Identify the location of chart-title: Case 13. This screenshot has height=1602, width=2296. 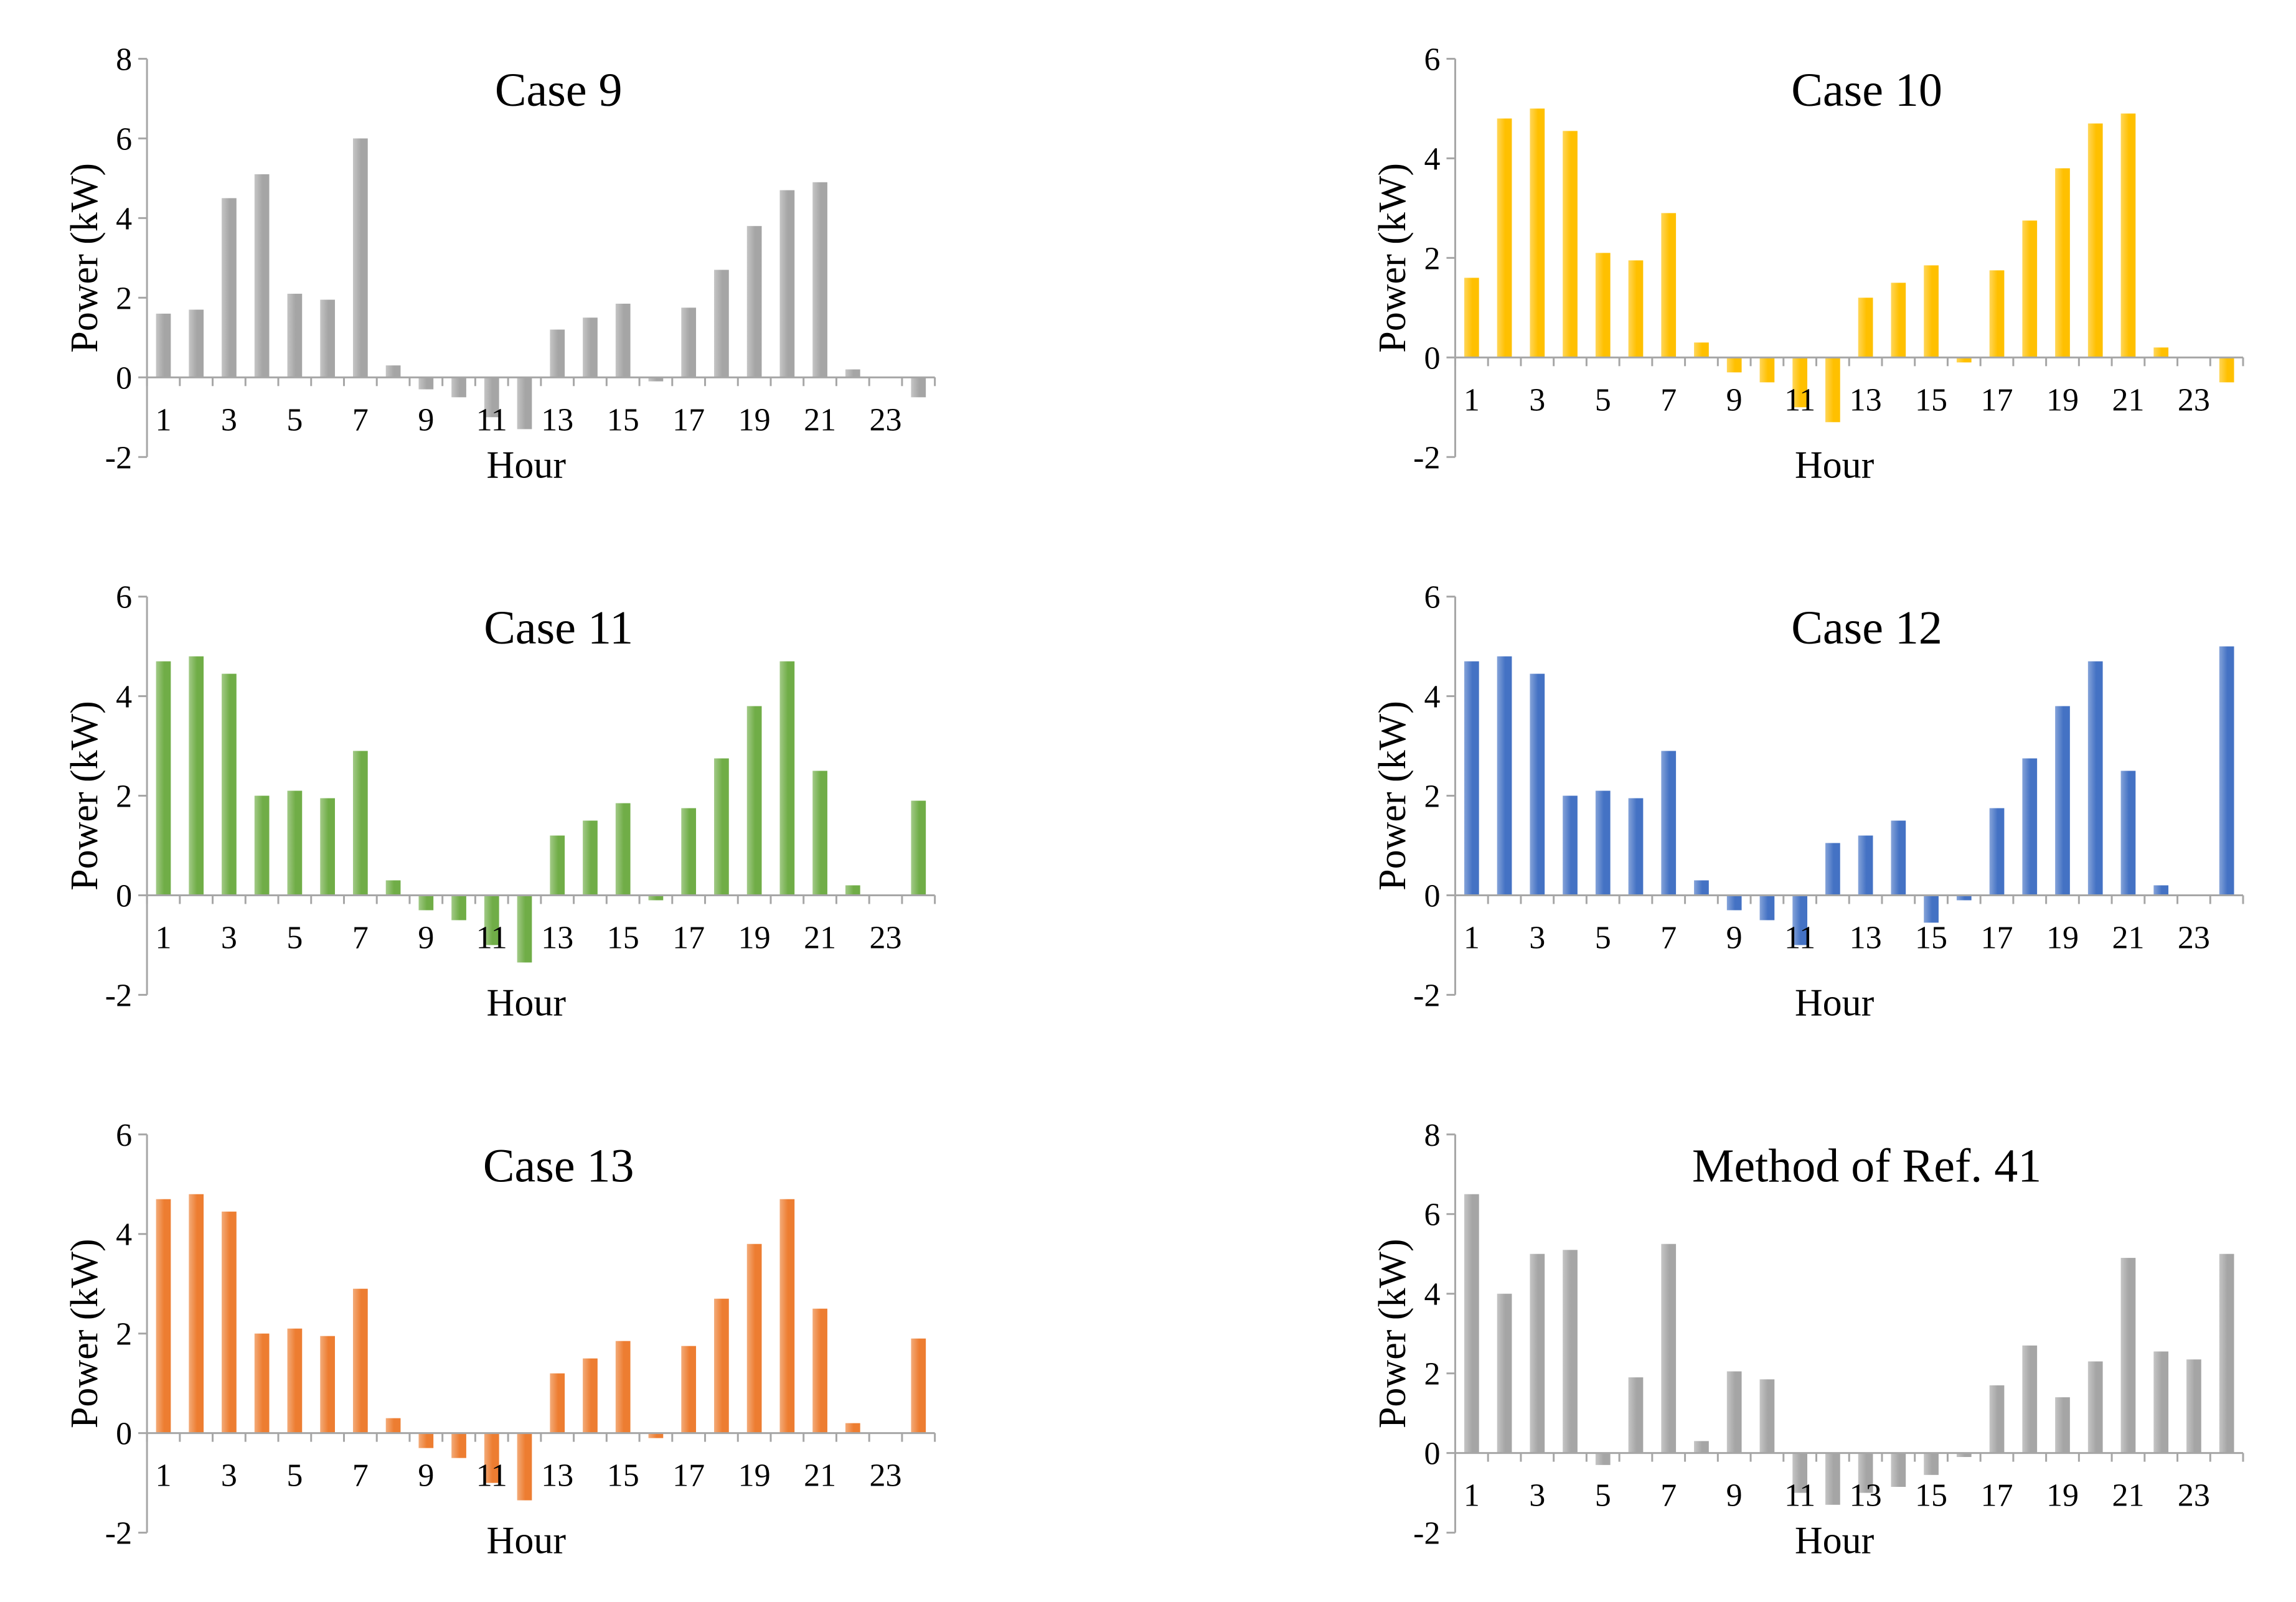
(558, 1166).